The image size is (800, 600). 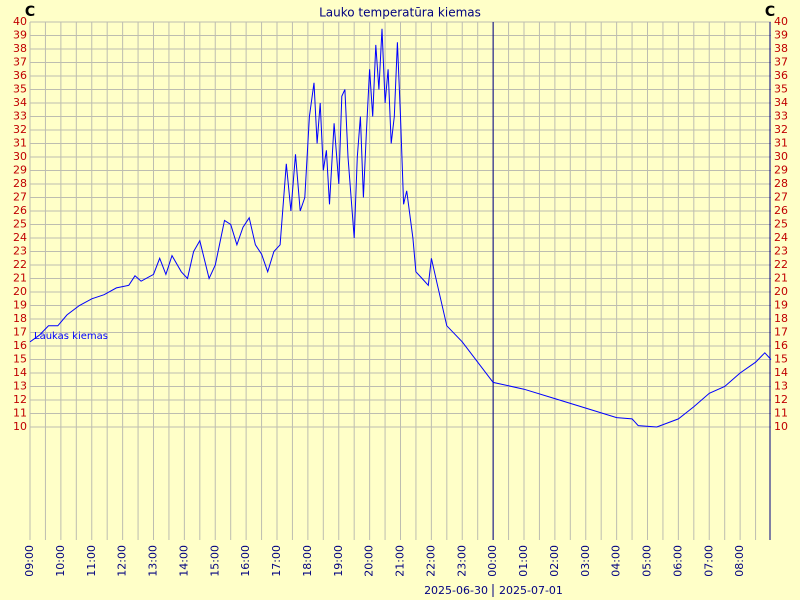 I want to click on y-tick-label: 35, so click(x=20, y=89).